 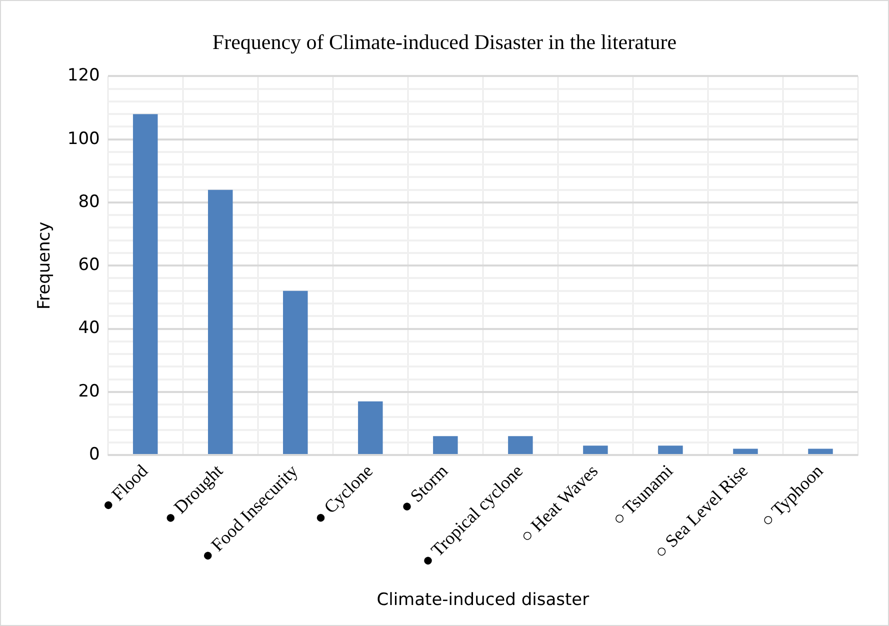 What do you see at coordinates (444, 42) in the screenshot?
I see `chart-title: Frequency of Climate-induced Disaster in the literature` at bounding box center [444, 42].